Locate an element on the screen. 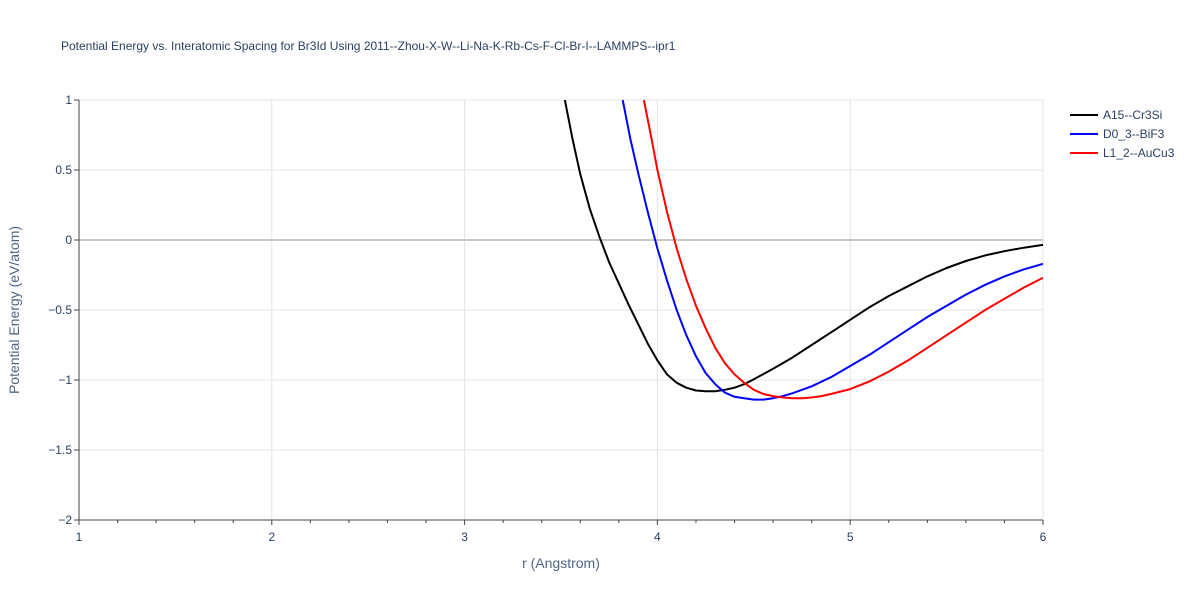 The image size is (1200, 605). y-tick-label: −2 is located at coordinates (65, 520).